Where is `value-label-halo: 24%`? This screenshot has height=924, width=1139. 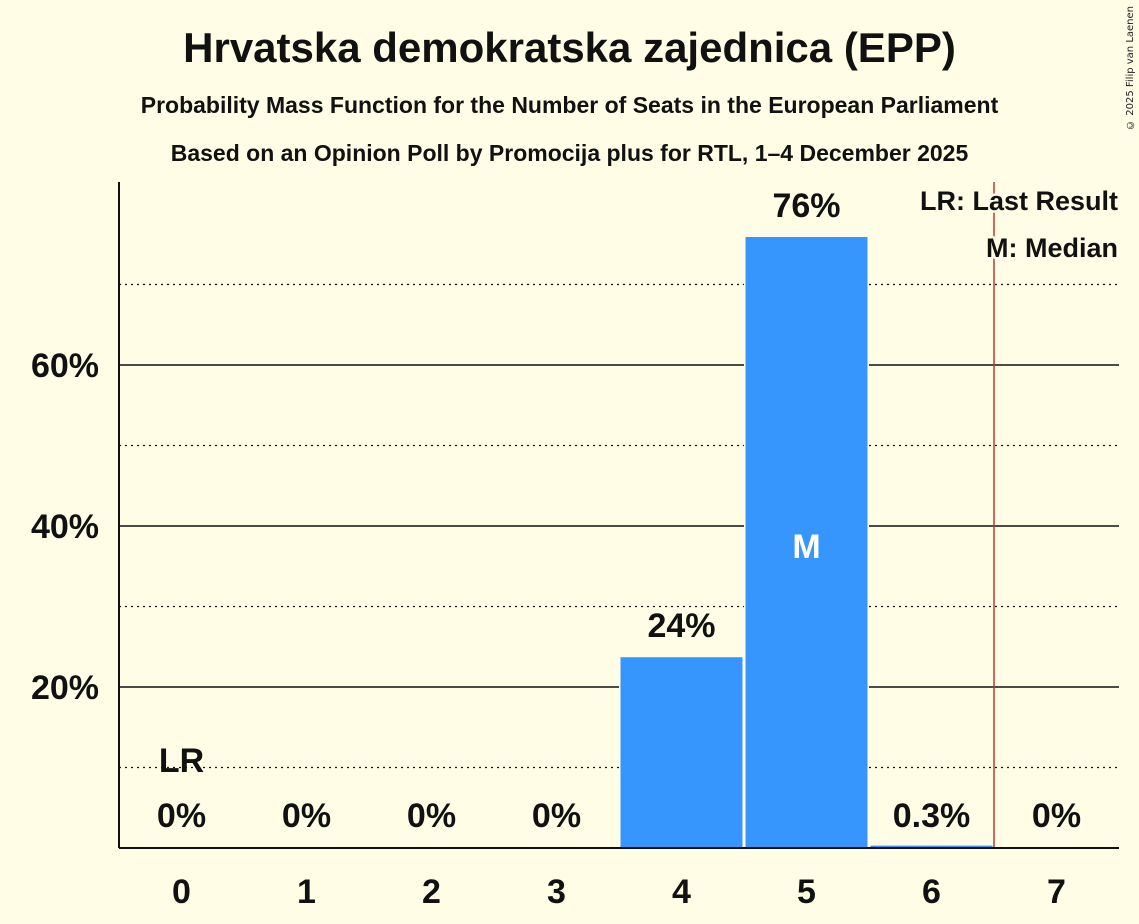 value-label-halo: 24% is located at coordinates (681, 626).